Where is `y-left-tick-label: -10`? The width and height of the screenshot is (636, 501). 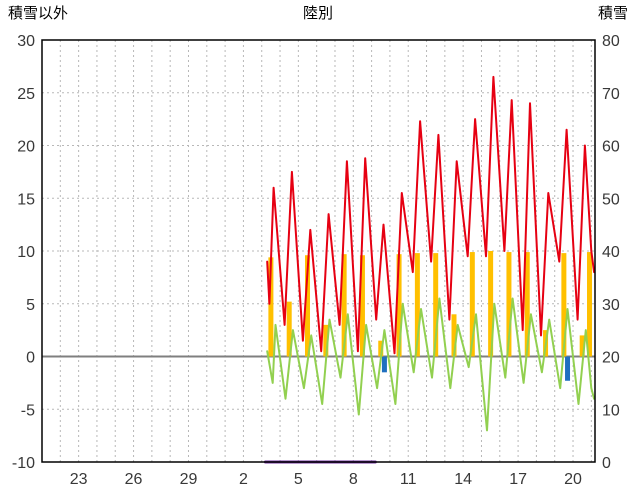 y-left-tick-label: -10 is located at coordinates (23, 463).